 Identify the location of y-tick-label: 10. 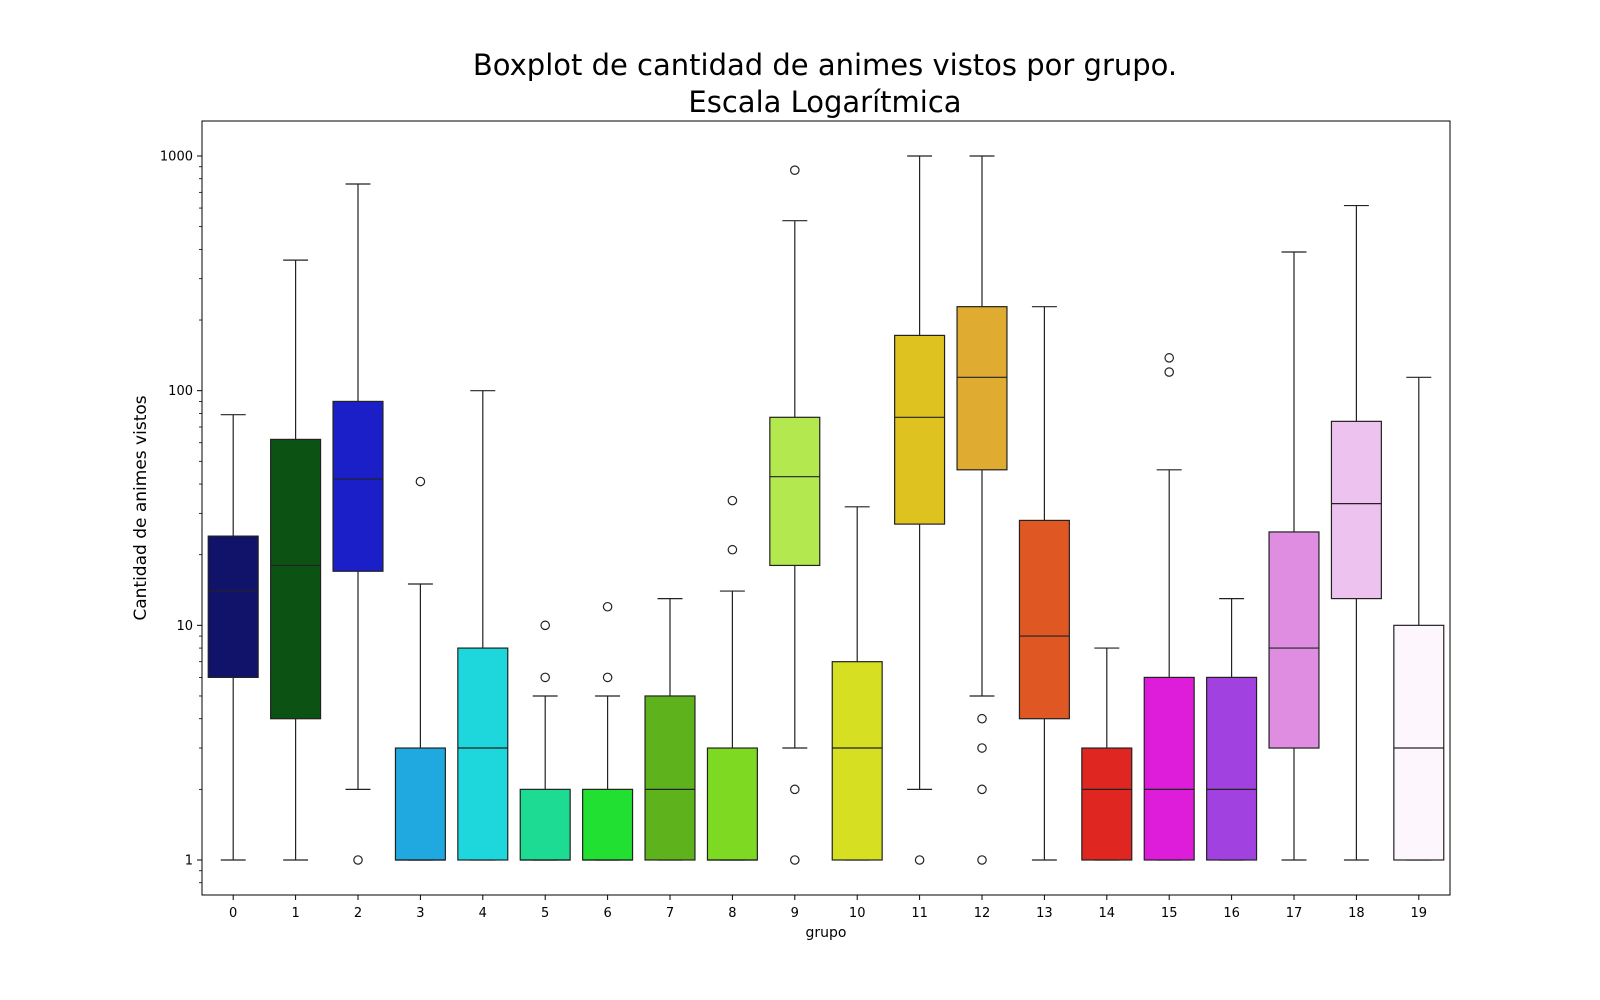
(184, 626).